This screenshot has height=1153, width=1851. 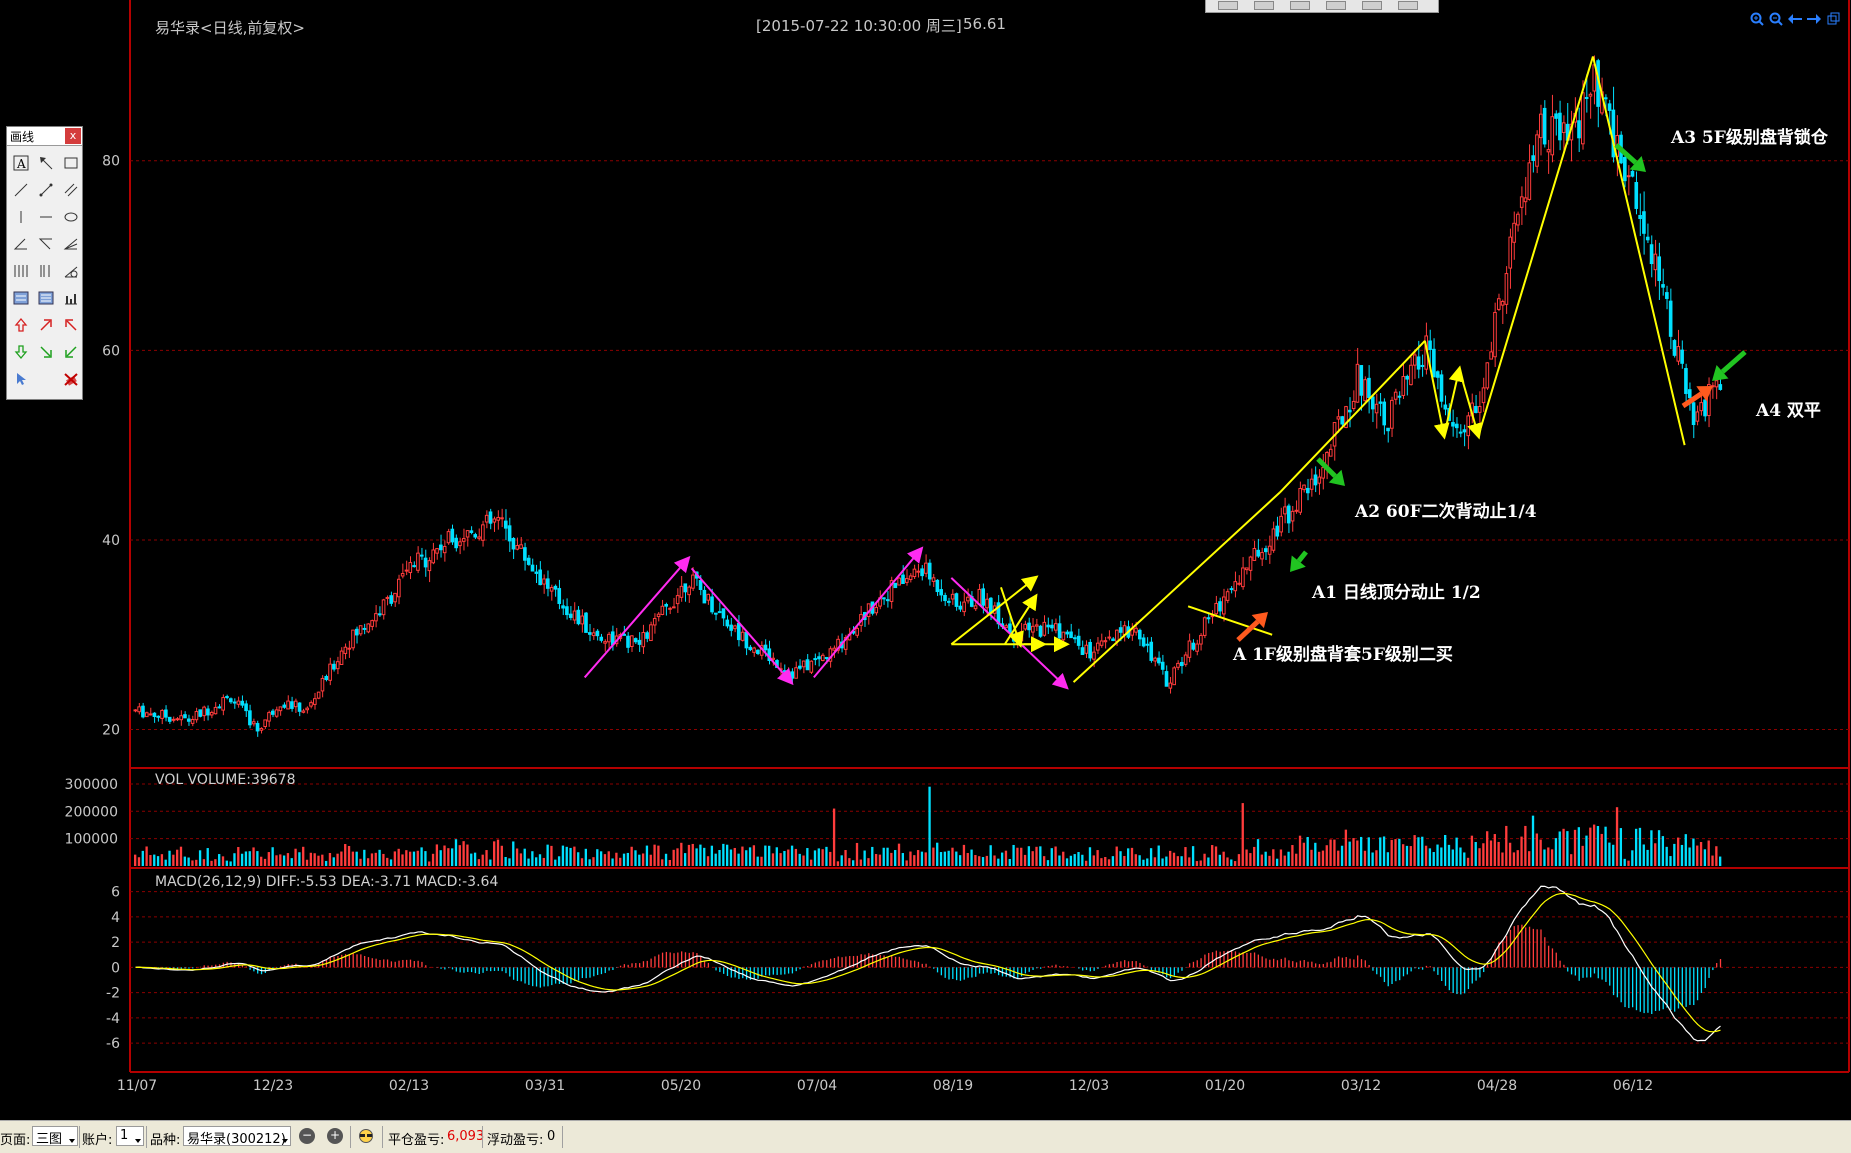 What do you see at coordinates (45, 216) in the screenshot?
I see `horizontal-line-icon` at bounding box center [45, 216].